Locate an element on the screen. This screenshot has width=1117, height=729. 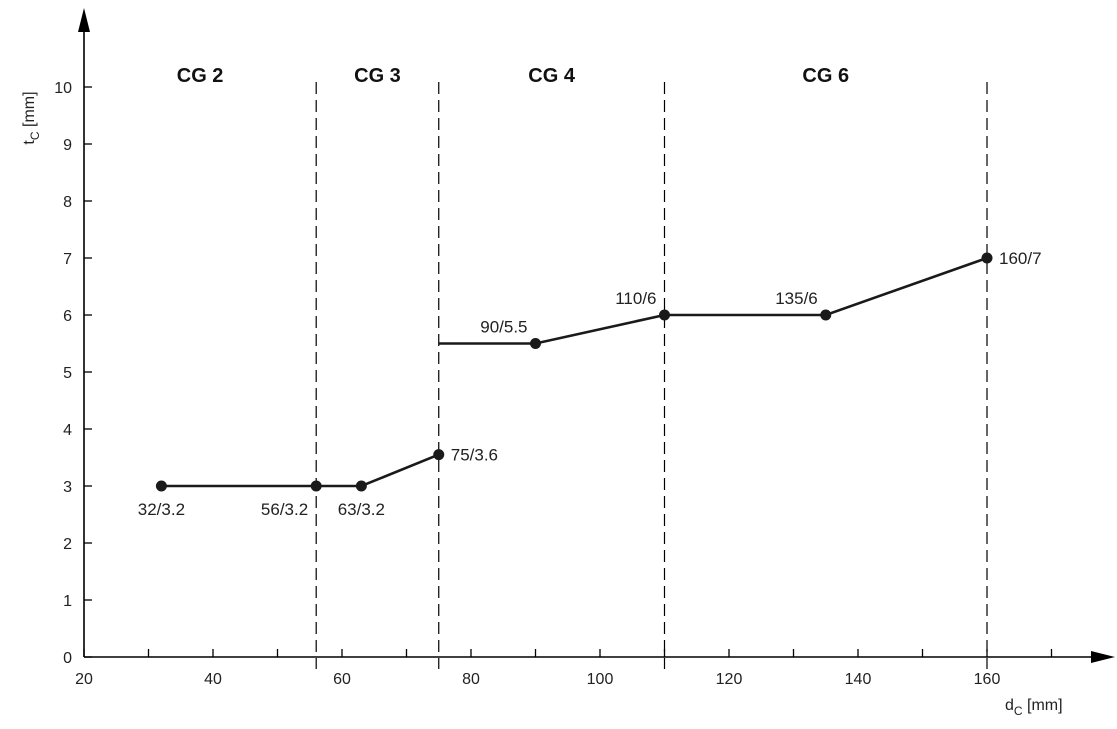
y-tick-label: 2 is located at coordinates (67, 544).